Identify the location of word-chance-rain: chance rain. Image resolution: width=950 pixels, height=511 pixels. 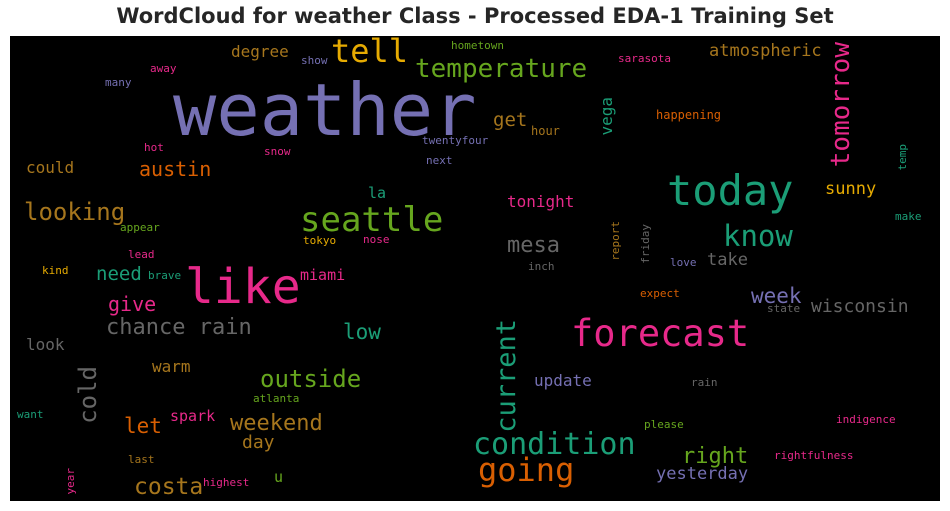
(179, 327).